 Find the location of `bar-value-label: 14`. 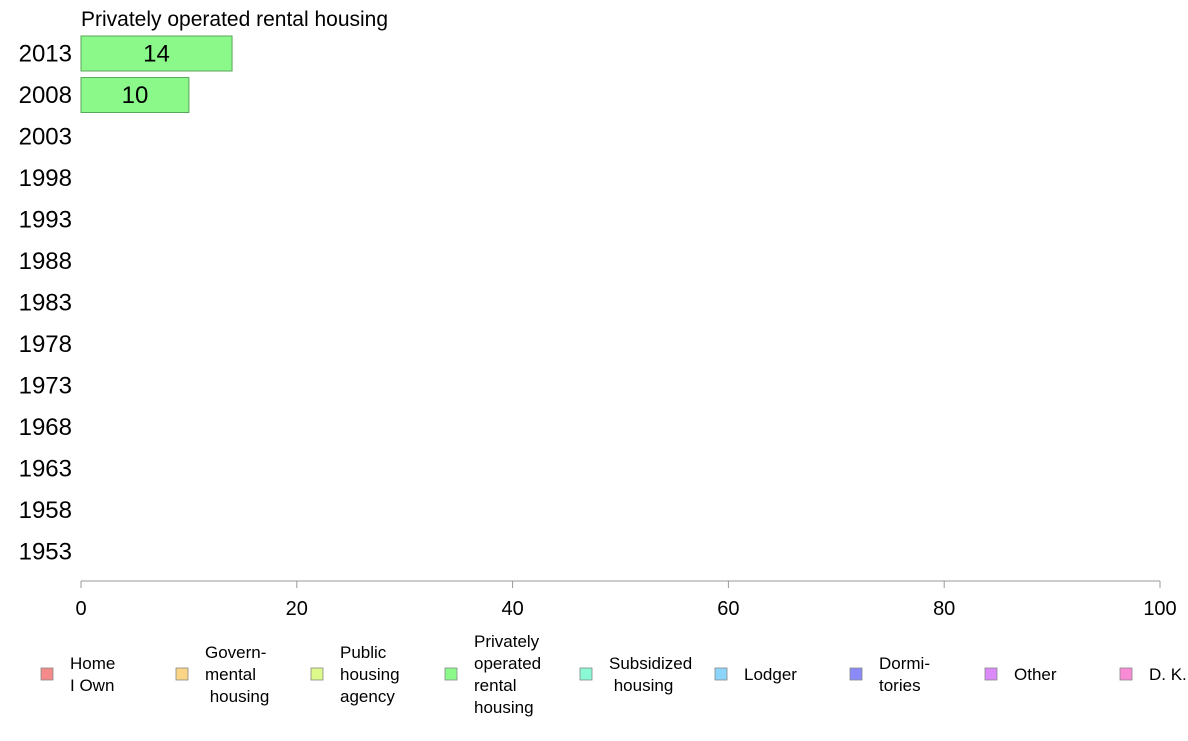

bar-value-label: 14 is located at coordinates (156, 54).